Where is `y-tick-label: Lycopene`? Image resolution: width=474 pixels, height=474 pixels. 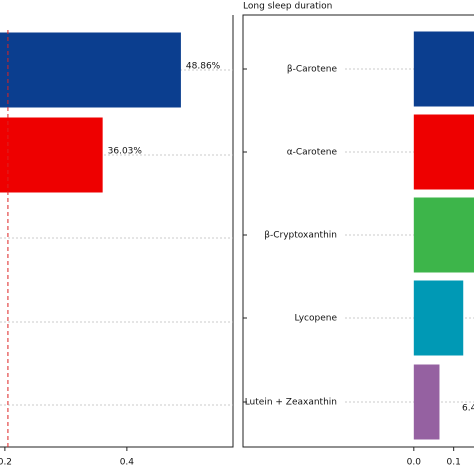 y-tick-label: Lycopene is located at coordinates (316, 319).